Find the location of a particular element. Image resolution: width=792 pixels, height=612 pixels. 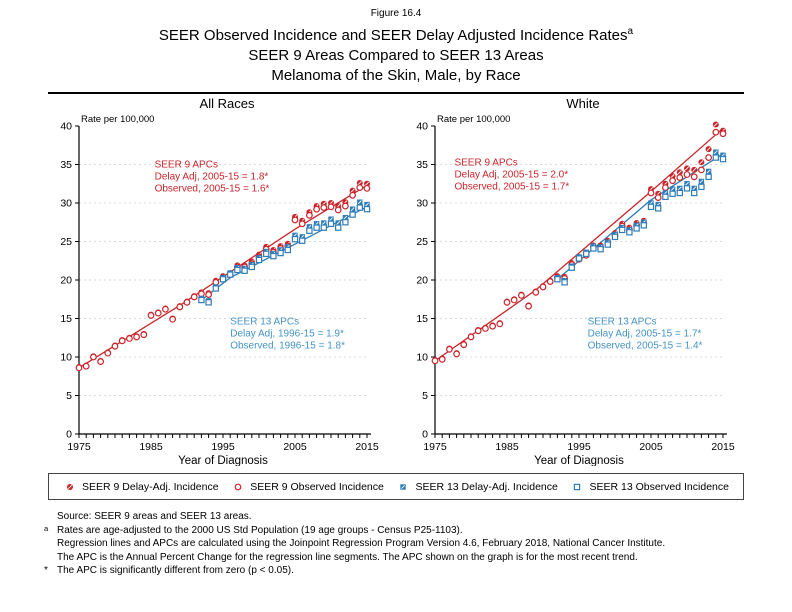

title-divider is located at coordinates (396, 93).